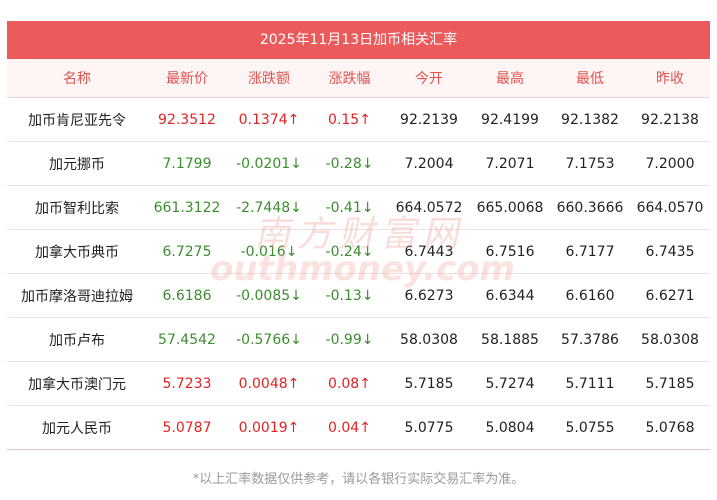  What do you see at coordinates (670, 427) in the screenshot?
I see `cell-prev: 5.0768` at bounding box center [670, 427].